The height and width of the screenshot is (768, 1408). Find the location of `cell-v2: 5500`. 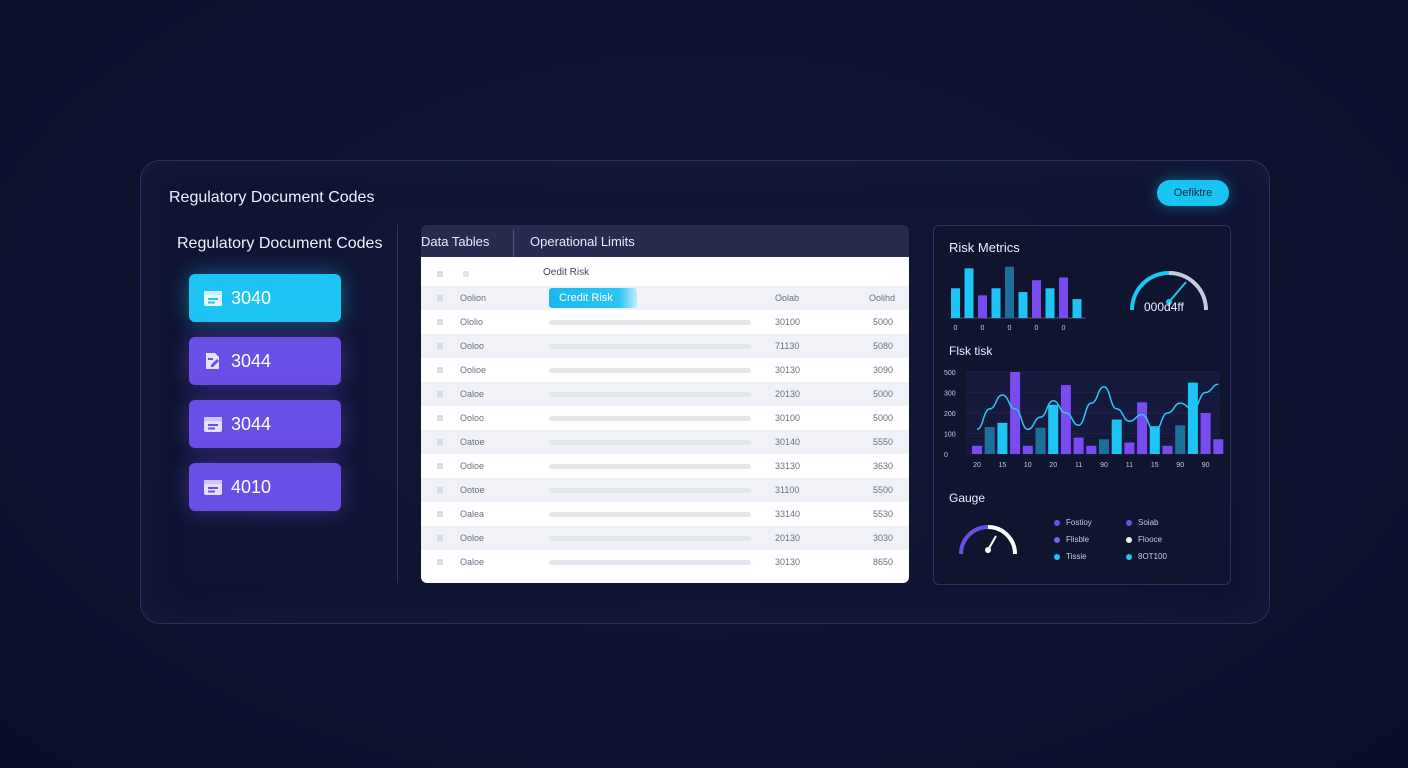

cell-v2: 5500 is located at coordinates (883, 490).